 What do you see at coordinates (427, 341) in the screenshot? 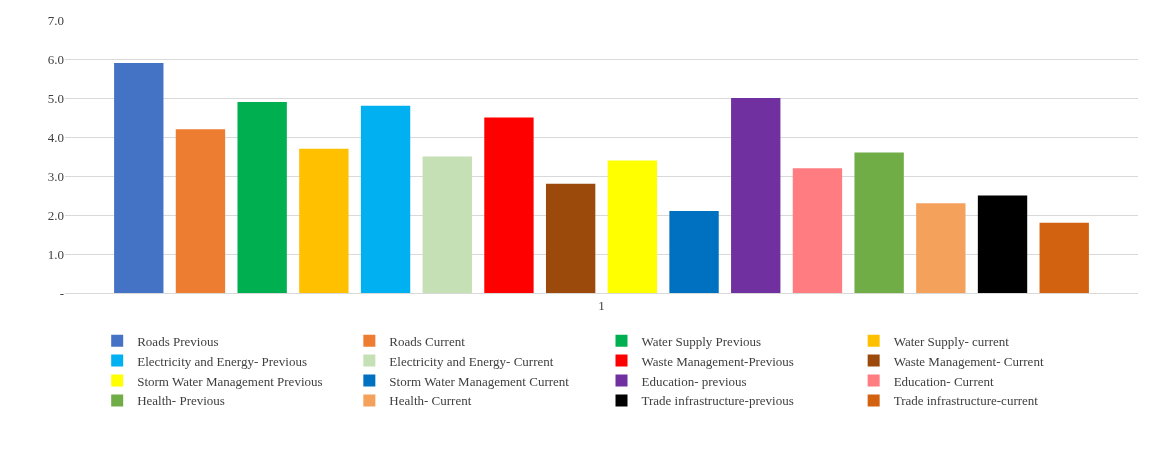
I see `legend-label: Roads Current` at bounding box center [427, 341].